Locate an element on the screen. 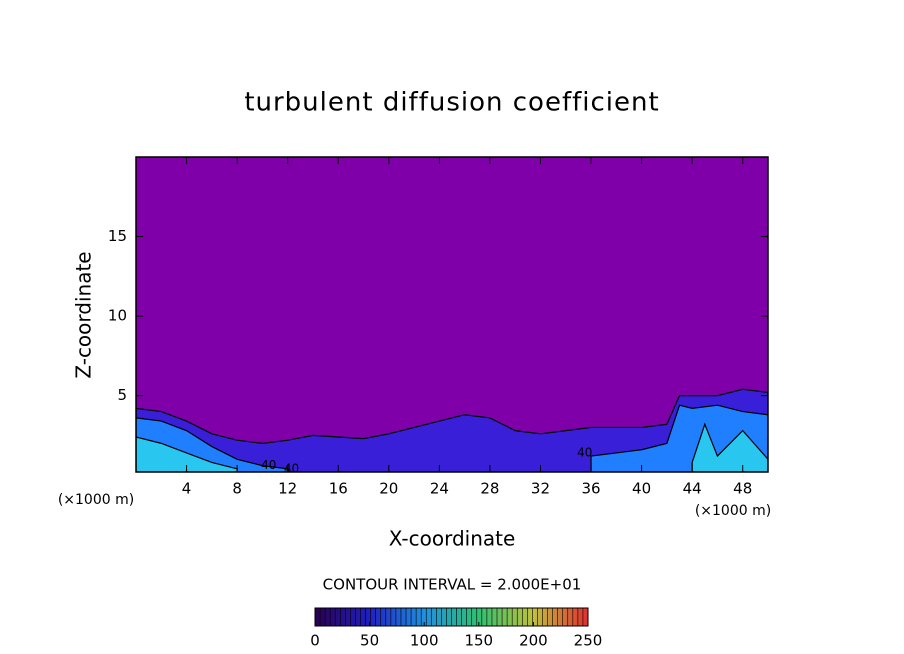 The height and width of the screenshot is (654, 904). y-tick-label: 15 is located at coordinates (117, 236).